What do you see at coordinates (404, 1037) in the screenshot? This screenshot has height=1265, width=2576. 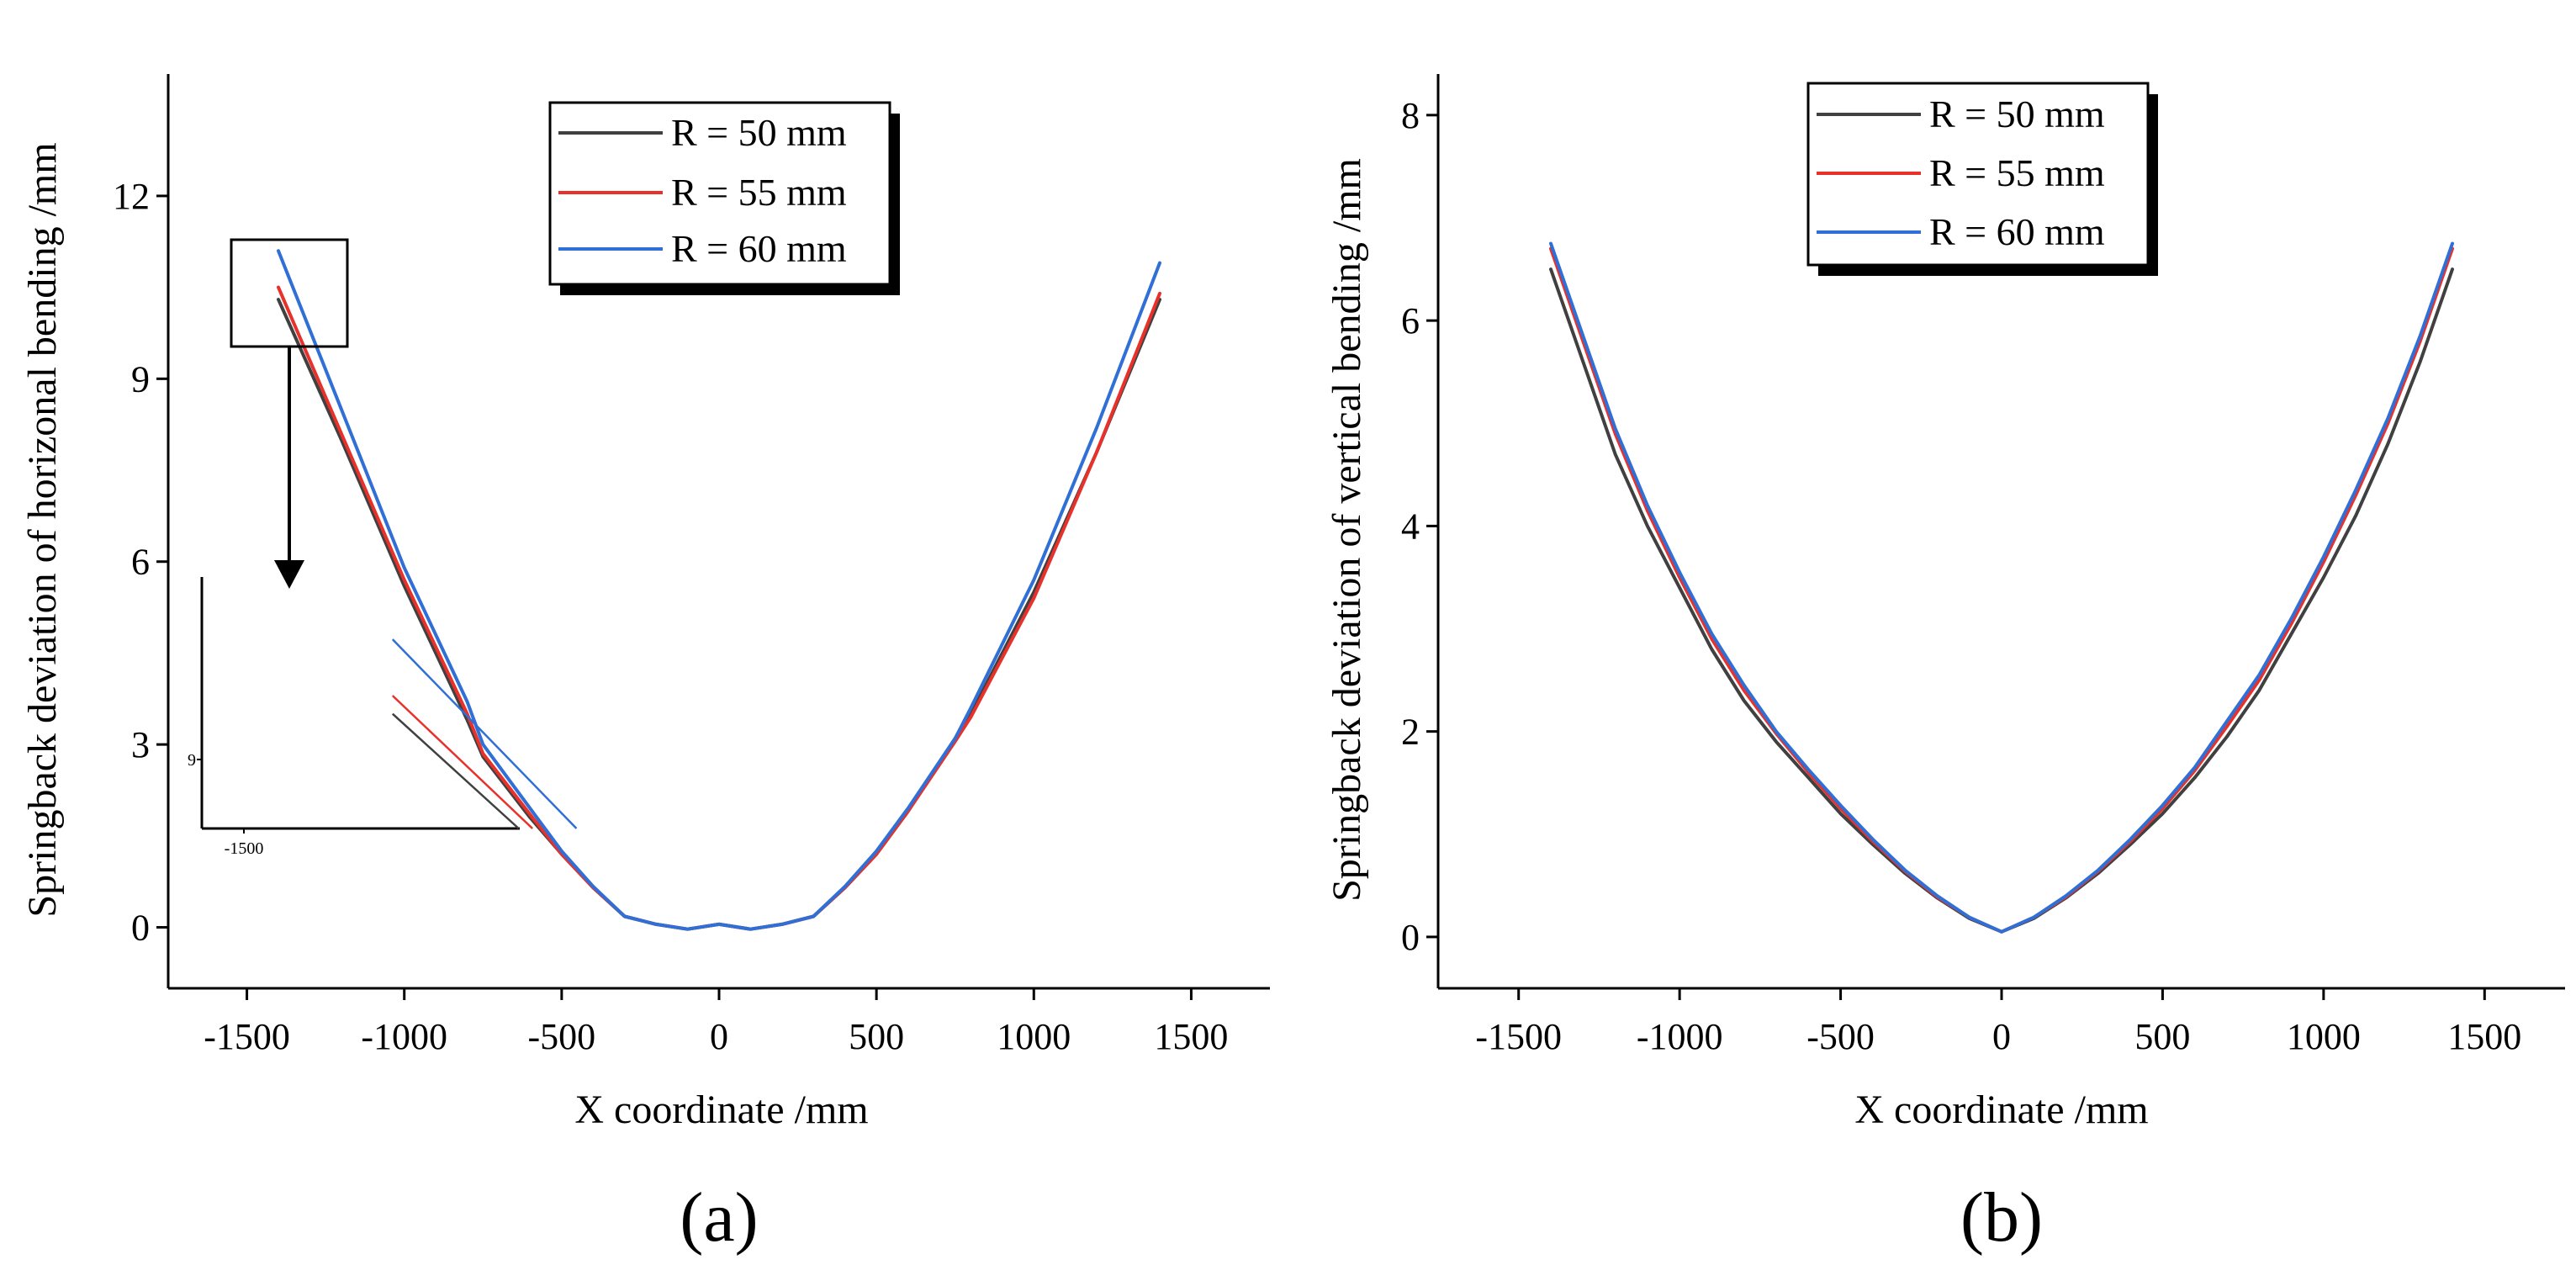 I see `xtick-label-a-1: -1000` at bounding box center [404, 1037].